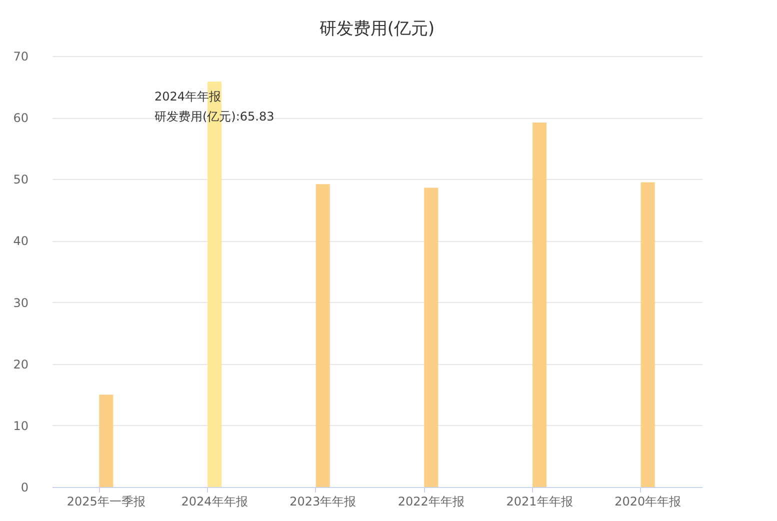 The width and height of the screenshot is (777, 521). Describe the element at coordinates (539, 501) in the screenshot. I see `x-tick-label: 2021年年报` at that location.